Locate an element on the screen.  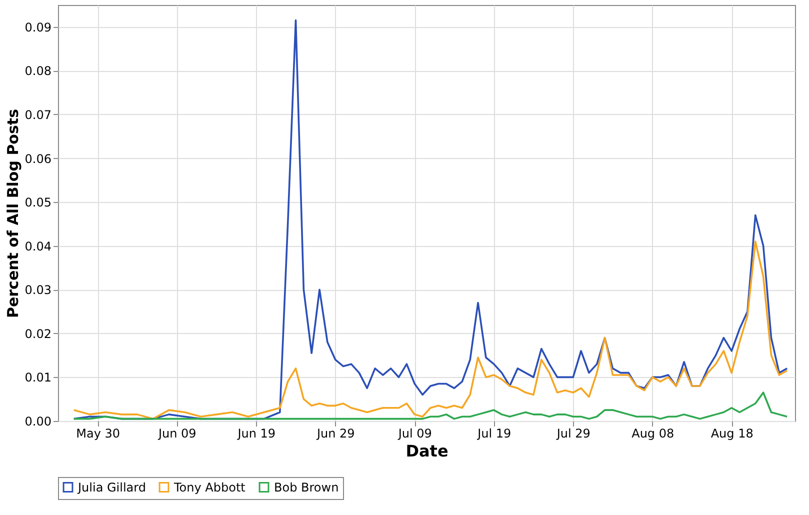
legend-label: Julia Gillard is located at coordinates (111, 487).